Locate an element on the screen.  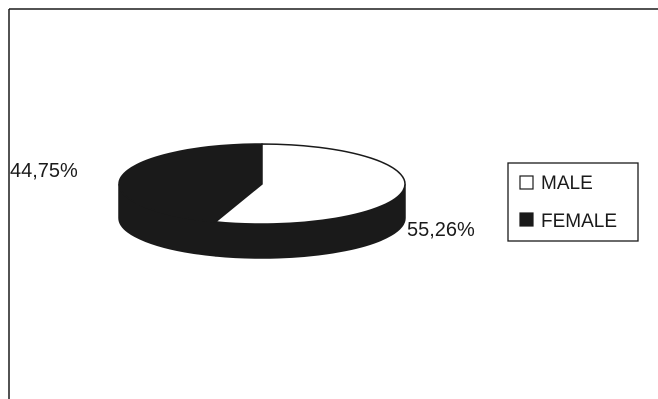
slice-label-female: 44,75% is located at coordinates (44, 171).